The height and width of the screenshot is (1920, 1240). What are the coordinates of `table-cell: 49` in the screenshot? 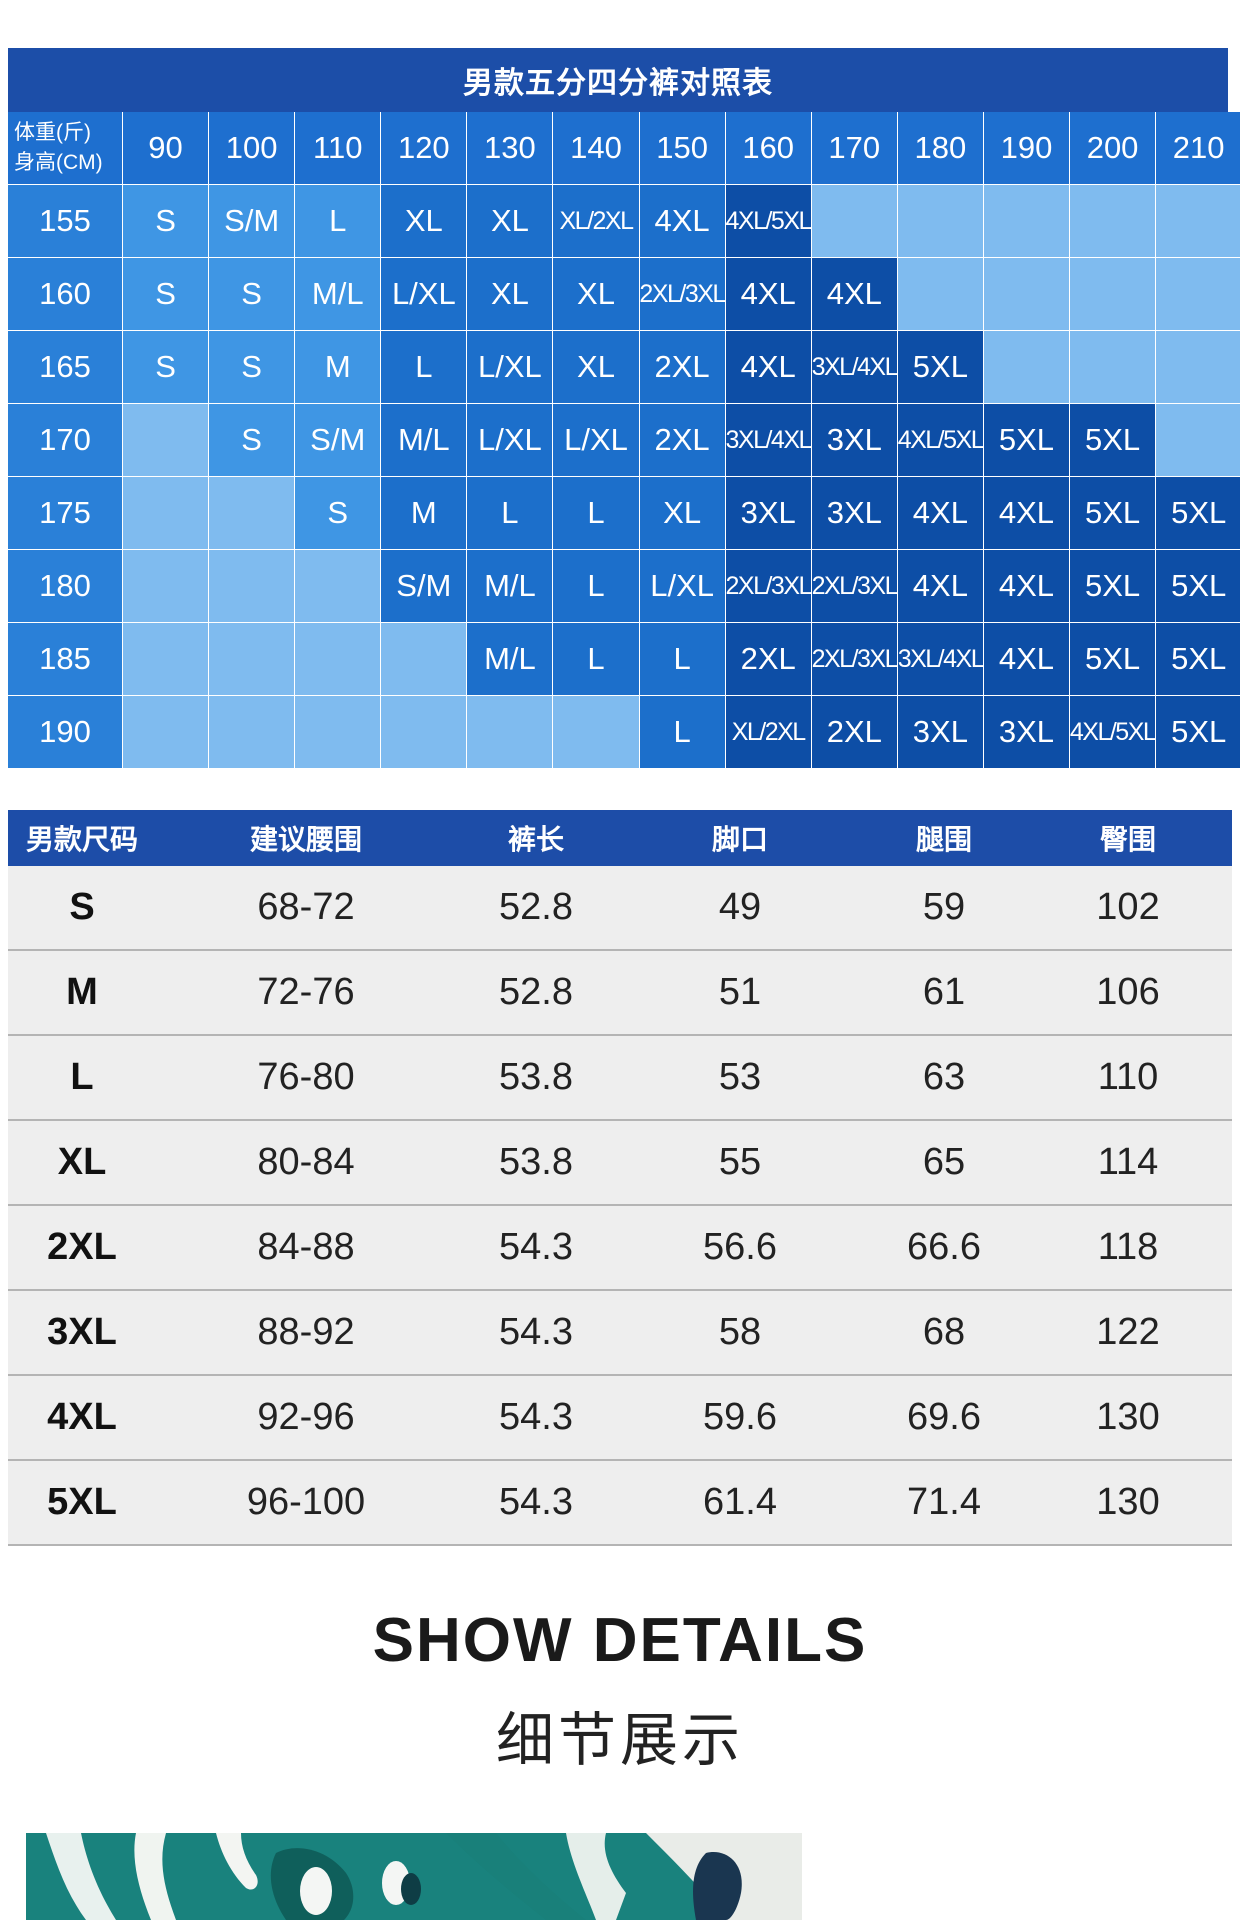 It's located at (740, 907).